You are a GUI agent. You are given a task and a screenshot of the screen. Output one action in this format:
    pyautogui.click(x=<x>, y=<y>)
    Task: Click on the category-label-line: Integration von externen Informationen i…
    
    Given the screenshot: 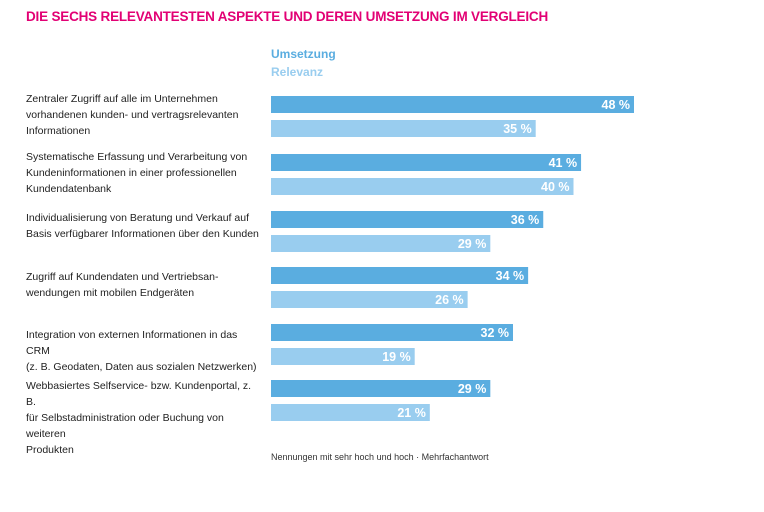 What is the action you would take?
    pyautogui.click(x=132, y=343)
    